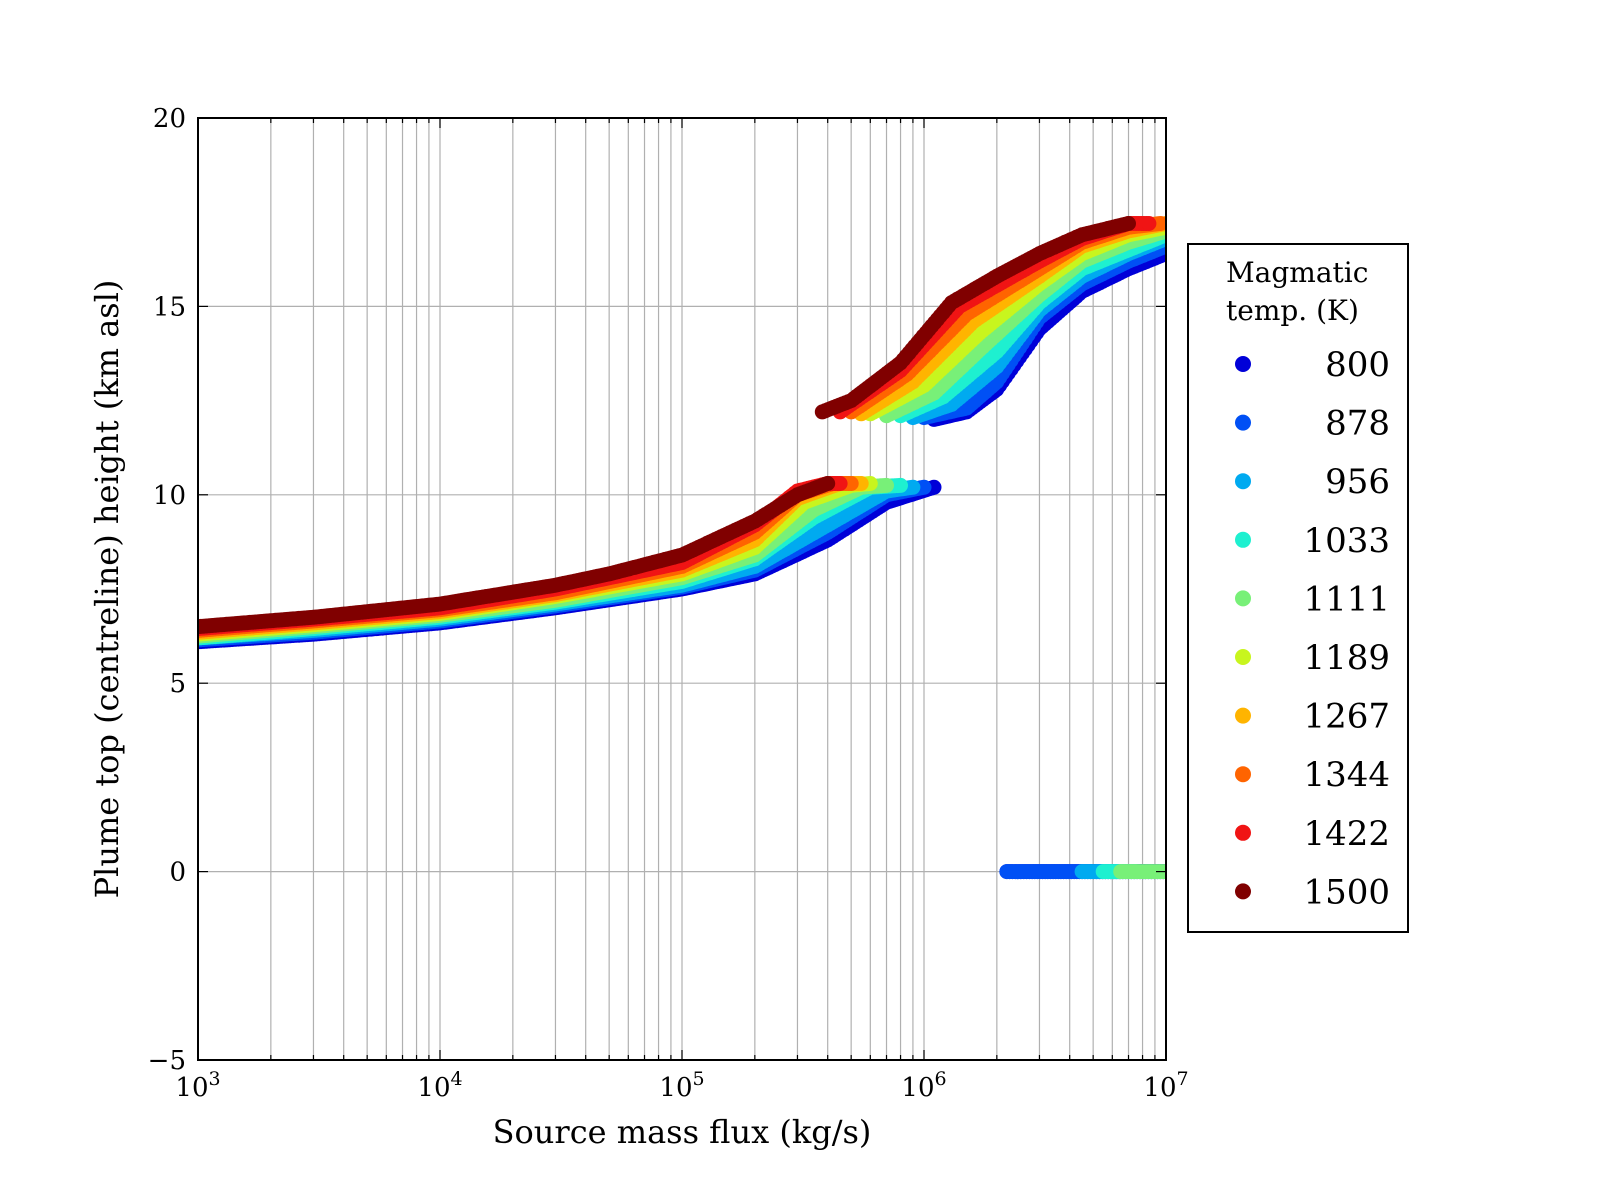 This screenshot has width=1600, height=1200. Describe the element at coordinates (177, 684) in the screenshot. I see `y-tick-label: 5` at that location.